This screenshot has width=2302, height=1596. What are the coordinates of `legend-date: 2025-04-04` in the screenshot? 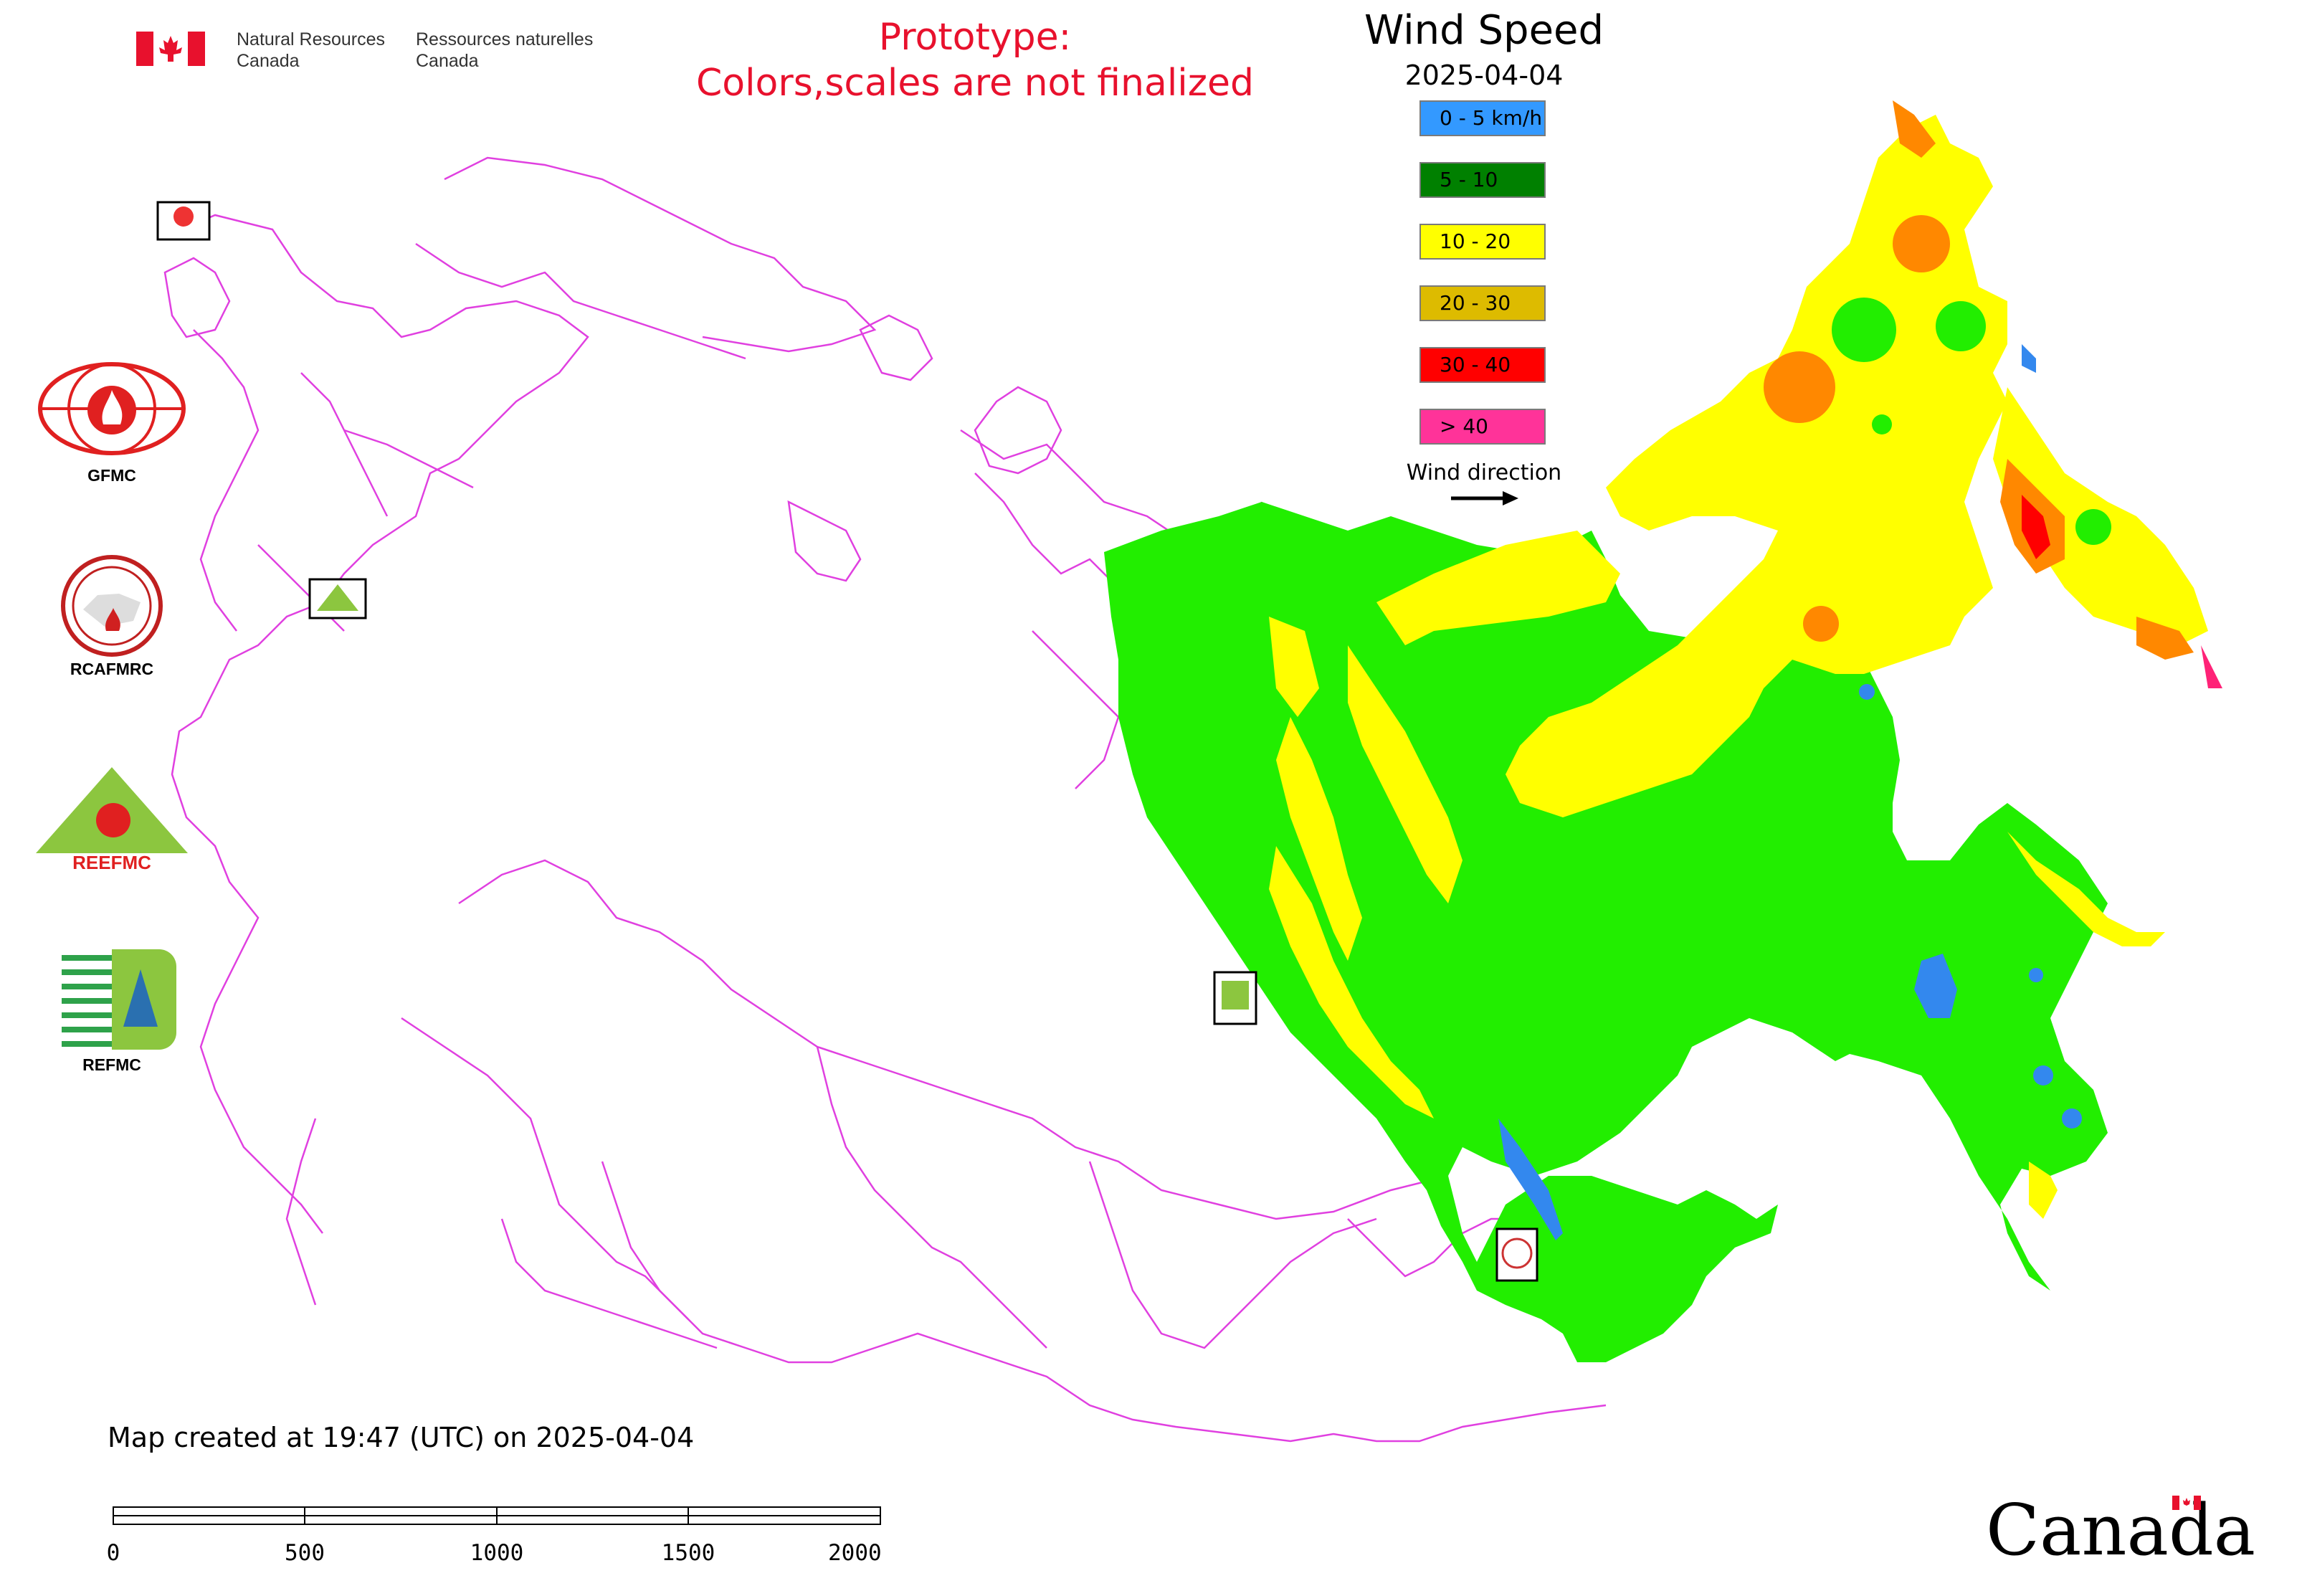 It's located at (1484, 75).